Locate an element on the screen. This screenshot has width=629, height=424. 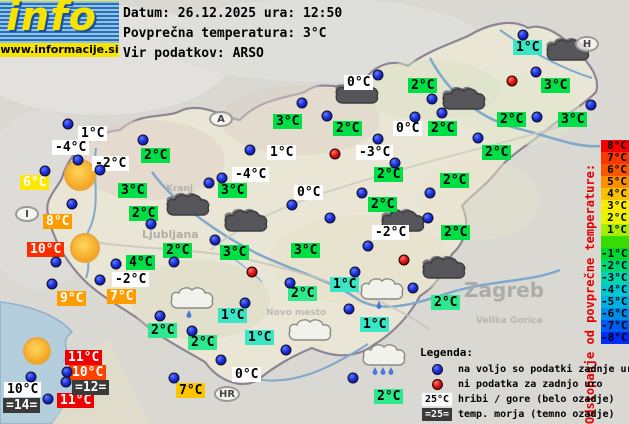
scale-band: 8°C is located at coordinates (615, 146).